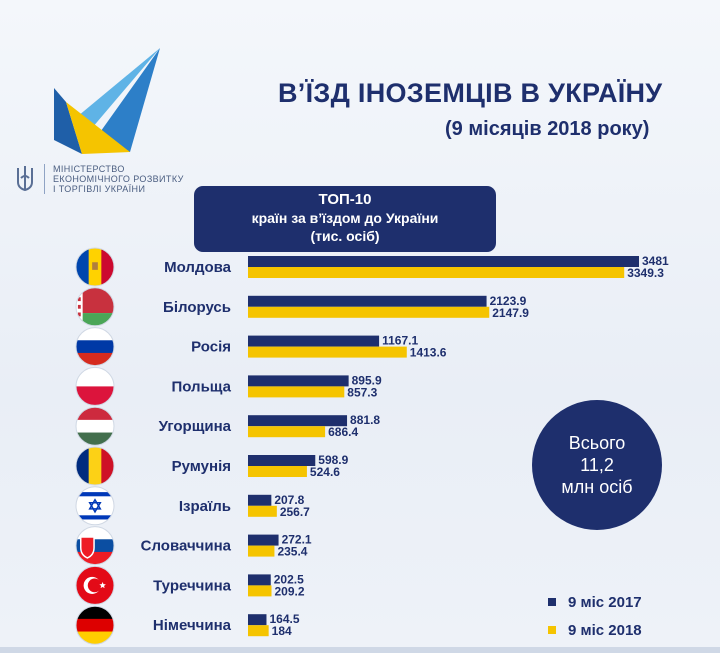 The width and height of the screenshot is (720, 653). I want to click on total-circle: Всього 11,2 млн осіб, so click(597, 465).